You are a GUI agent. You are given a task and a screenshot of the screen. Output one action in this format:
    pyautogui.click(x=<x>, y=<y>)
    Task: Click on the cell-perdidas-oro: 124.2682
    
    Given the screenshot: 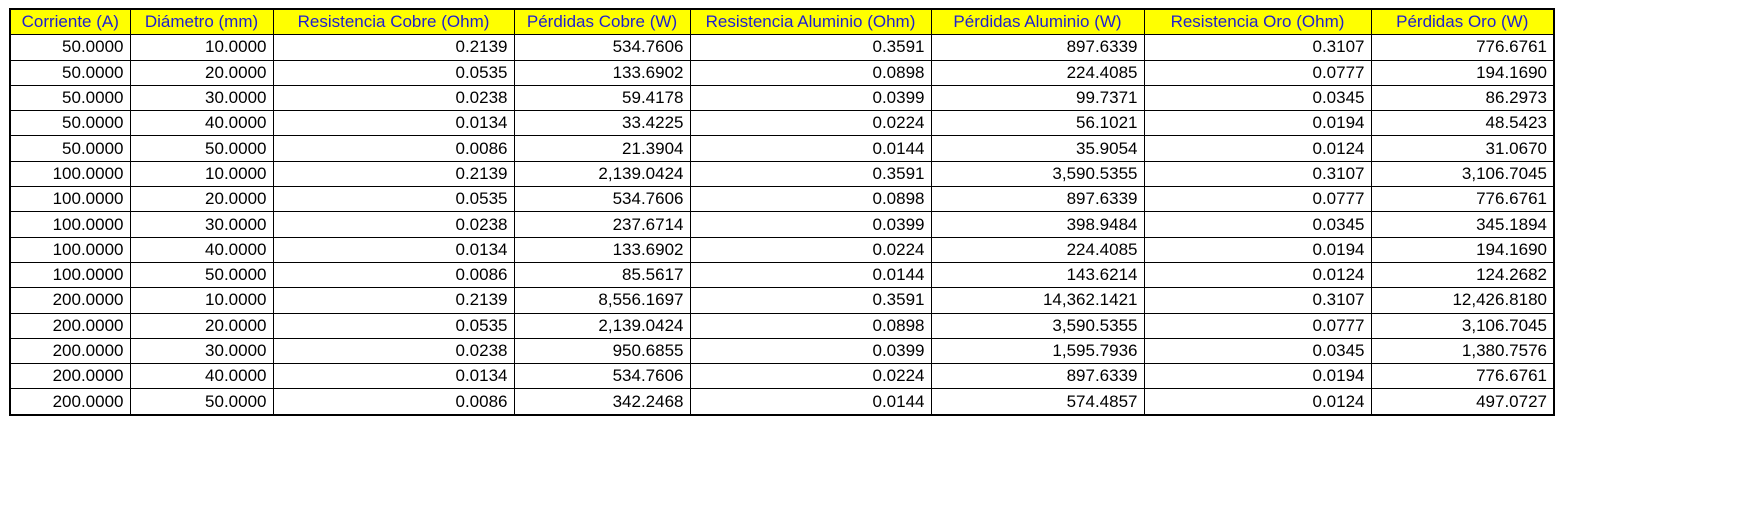 What is the action you would take?
    pyautogui.click(x=1462, y=275)
    